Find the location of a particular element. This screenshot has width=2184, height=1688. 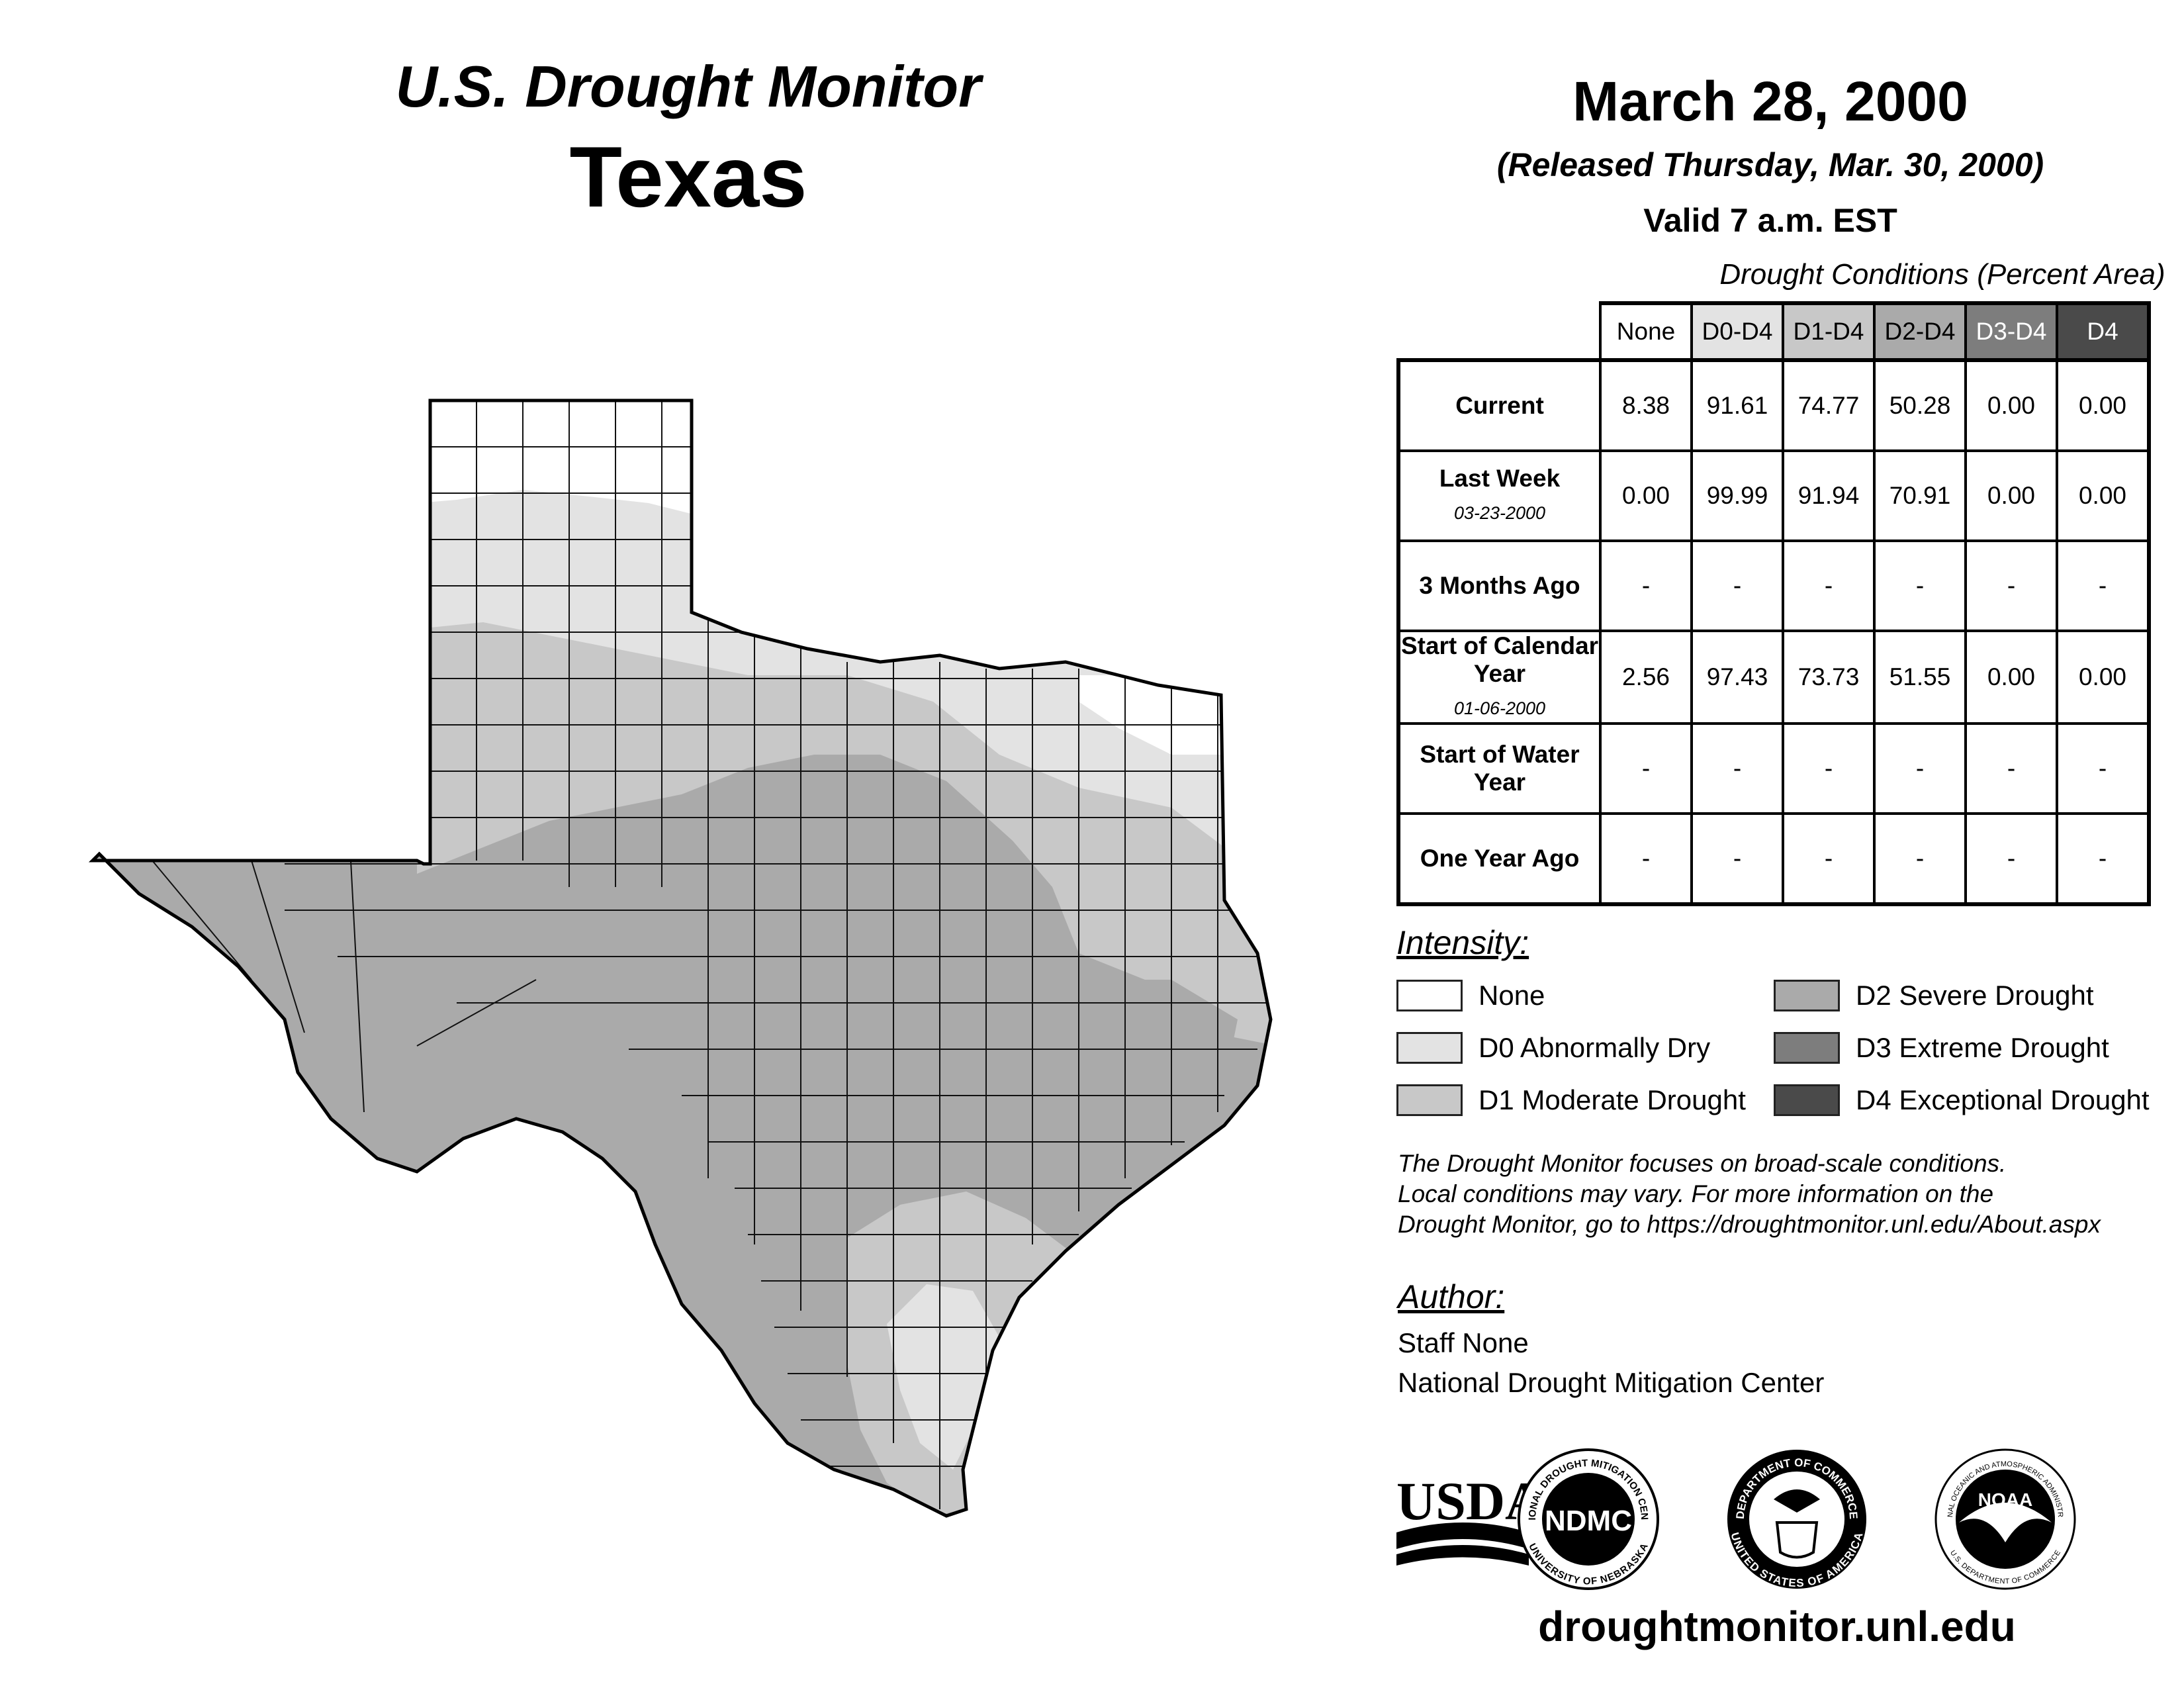

d2-zone-east is located at coordinates (1139, 1066).